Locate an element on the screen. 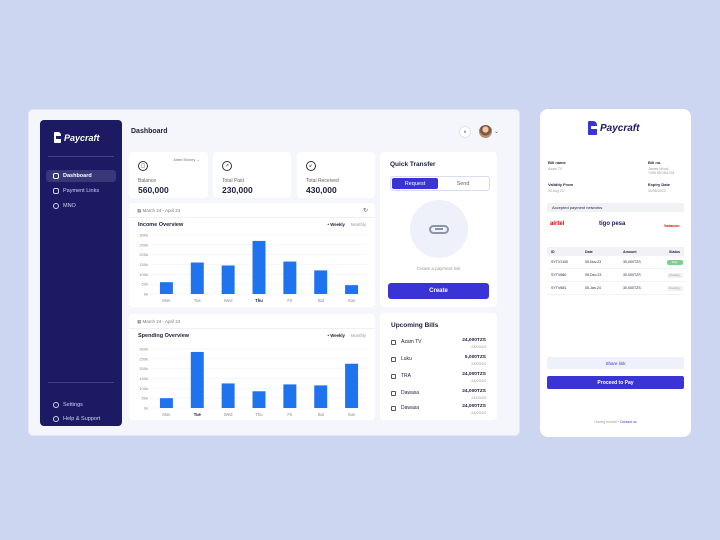 The height and width of the screenshot is (540, 720). arrow-down-icon: ↙ is located at coordinates (311, 166).